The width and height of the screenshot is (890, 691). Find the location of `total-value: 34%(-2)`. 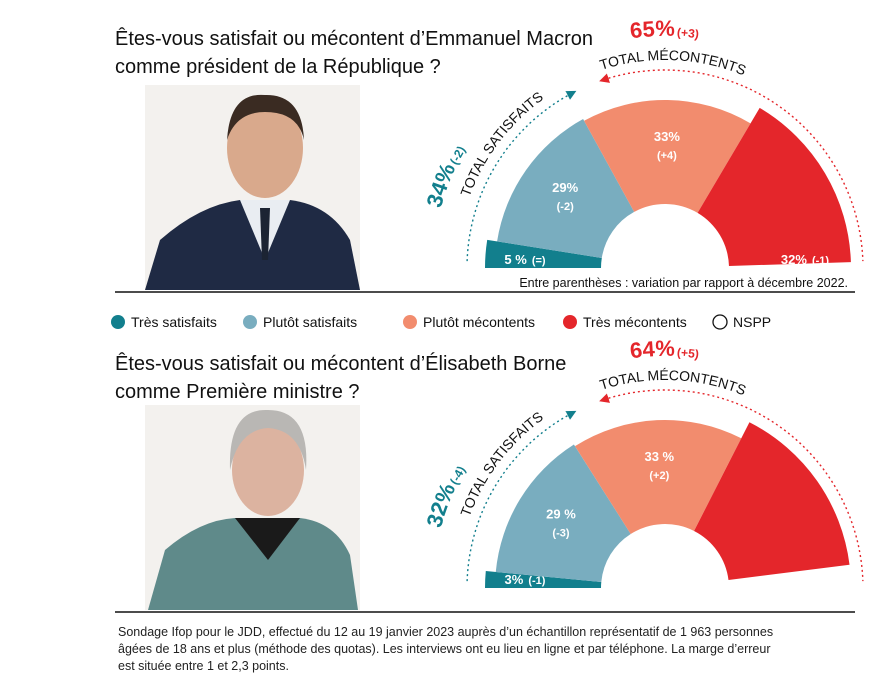

total-value: 34%(-2) is located at coordinates (444, 177).